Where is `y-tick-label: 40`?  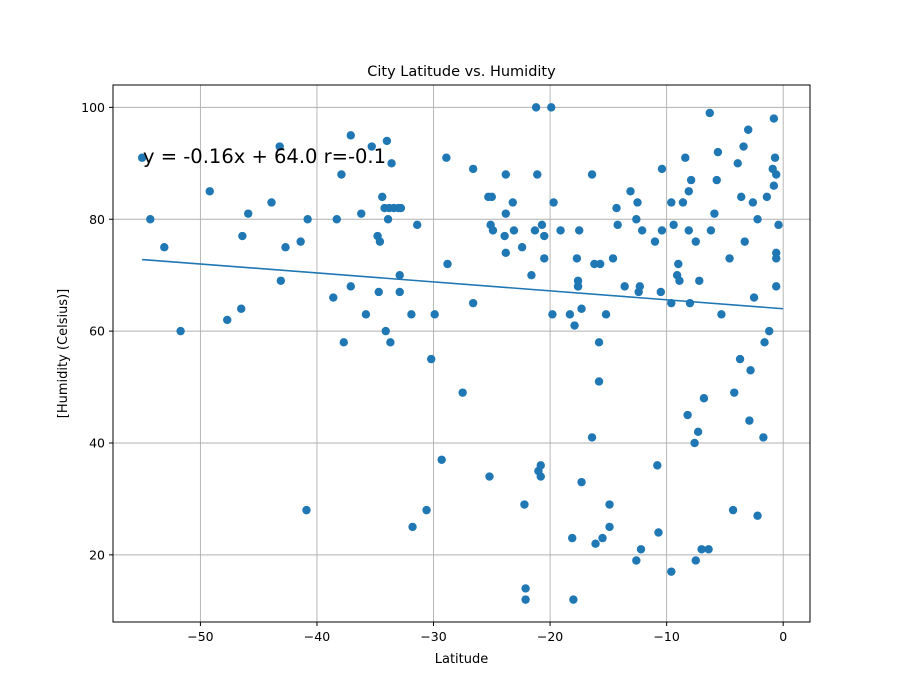
y-tick-label: 40 is located at coordinates (97, 443).